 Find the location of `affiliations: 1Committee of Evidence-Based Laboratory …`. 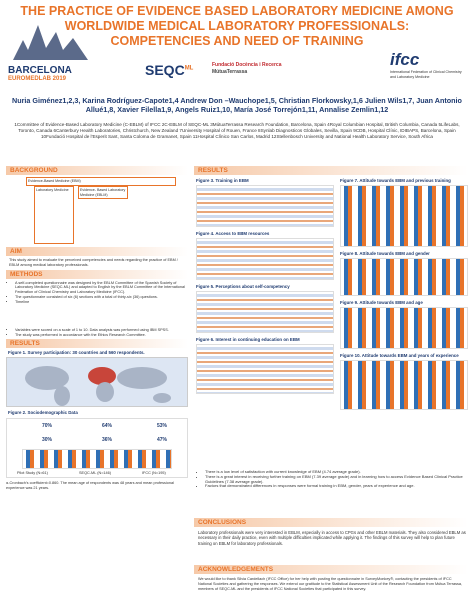

affiliations: 1Committee of Evidence-Based Laboratory … is located at coordinates (237, 130).